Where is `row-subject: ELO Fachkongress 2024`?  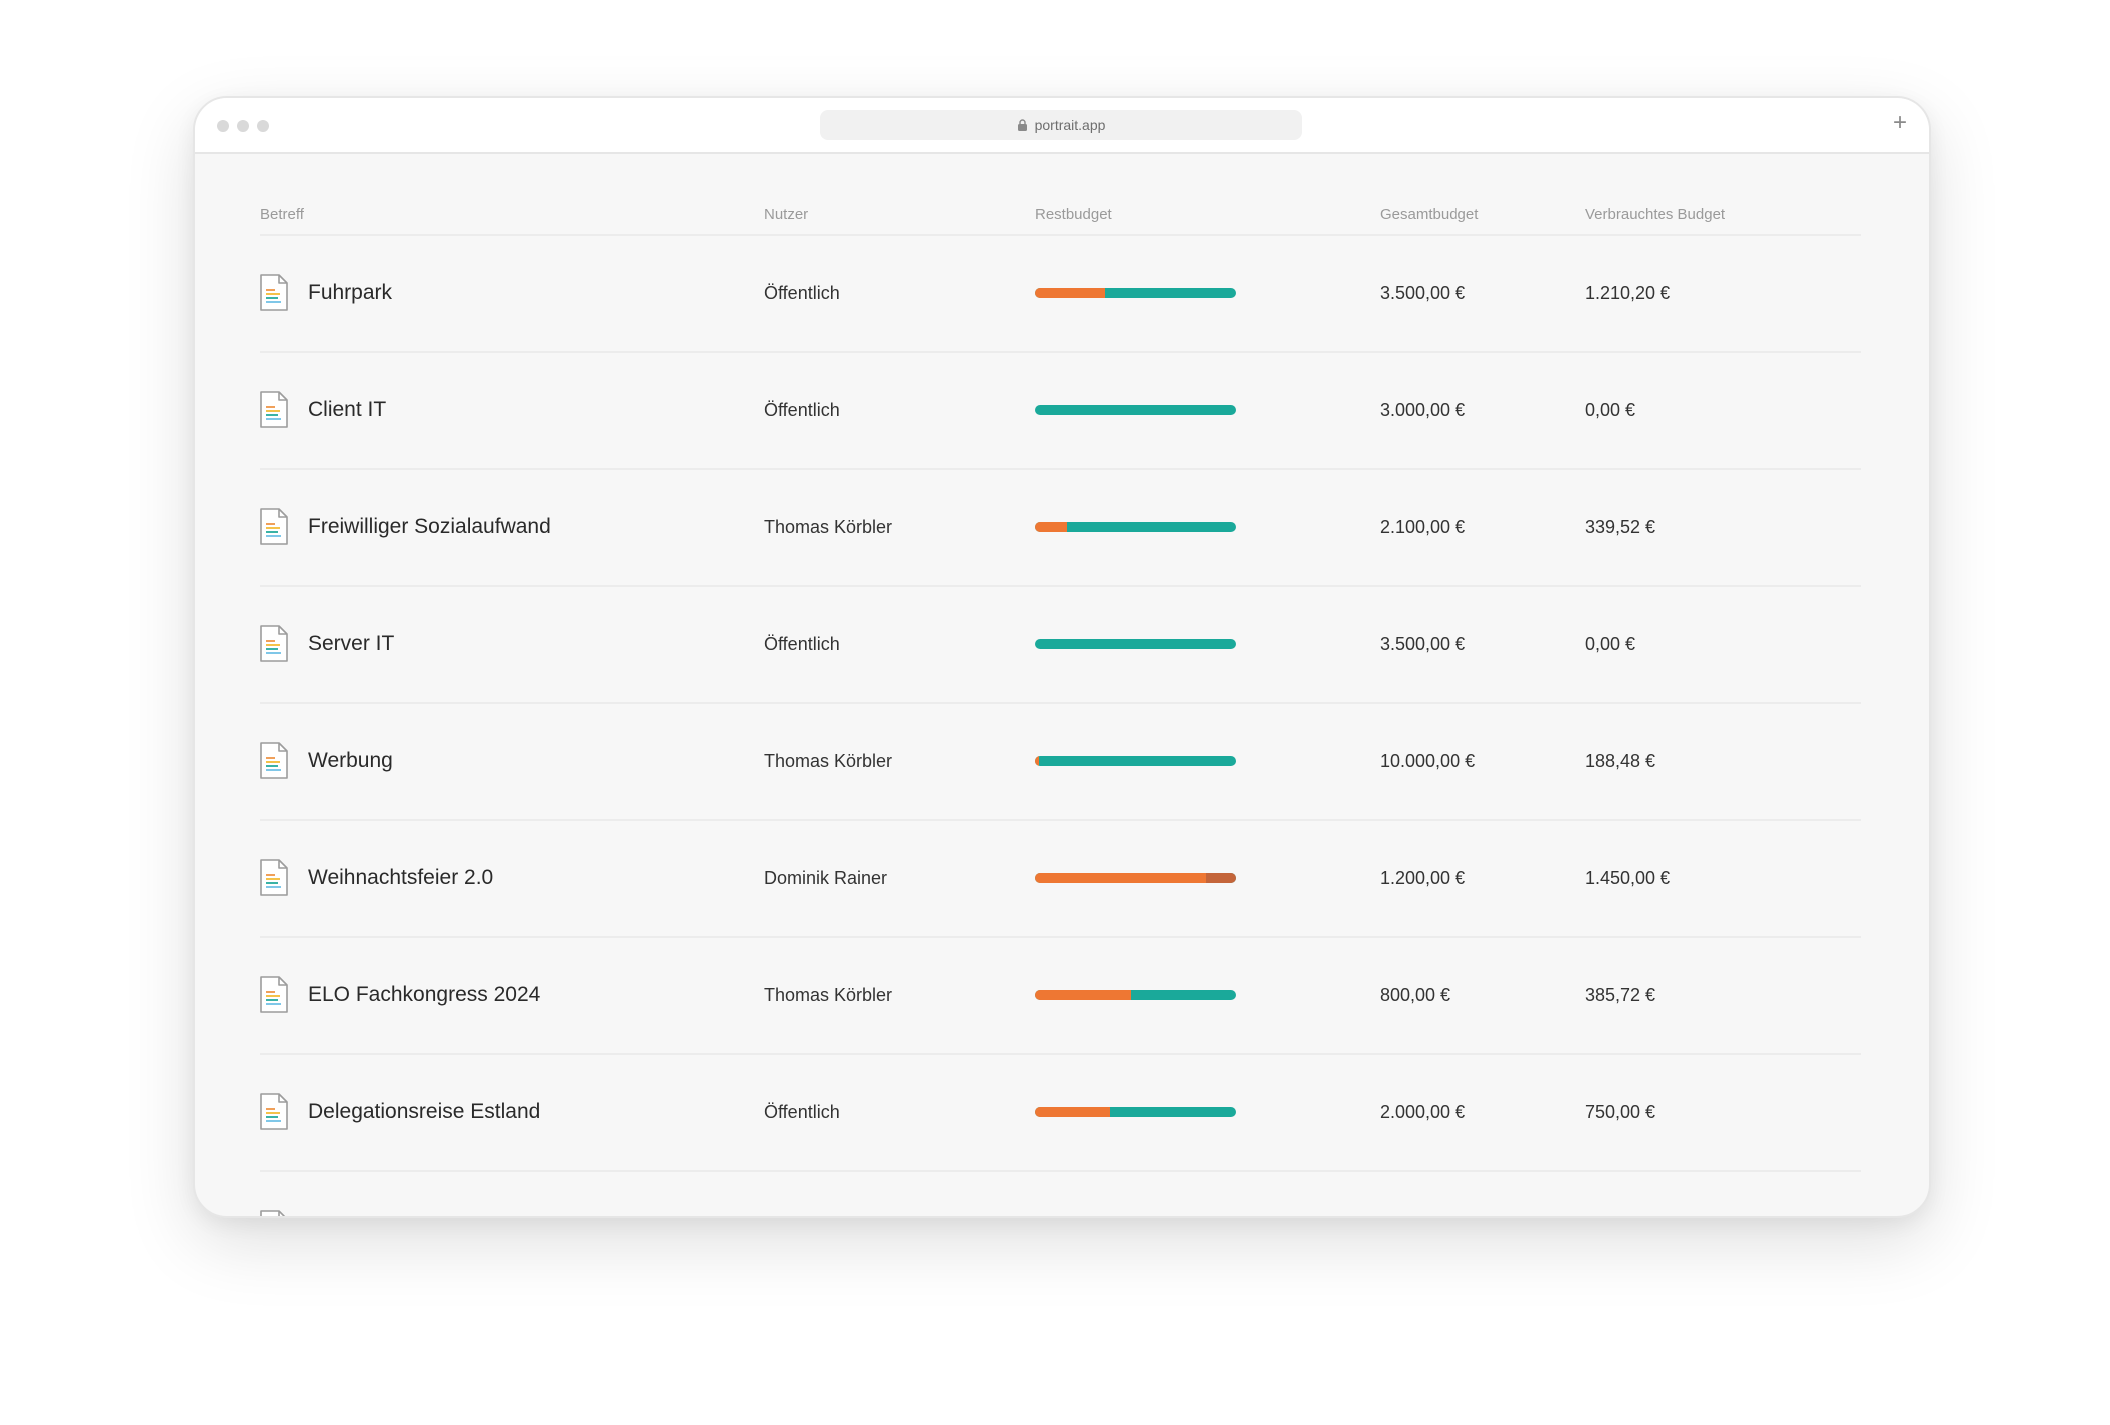
row-subject: ELO Fachkongress 2024 is located at coordinates (424, 994).